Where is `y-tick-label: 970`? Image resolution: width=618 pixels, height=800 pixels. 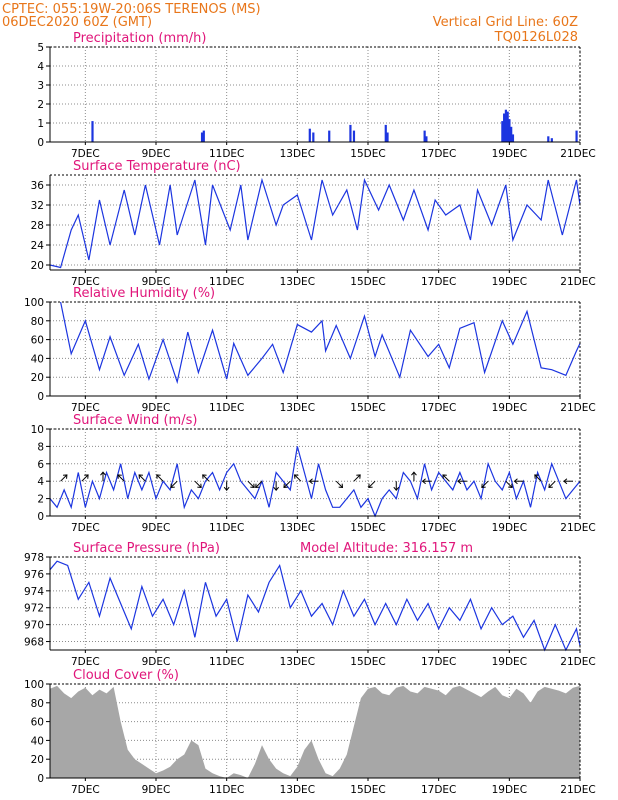
y-tick-label: 970 is located at coordinates (34, 626).